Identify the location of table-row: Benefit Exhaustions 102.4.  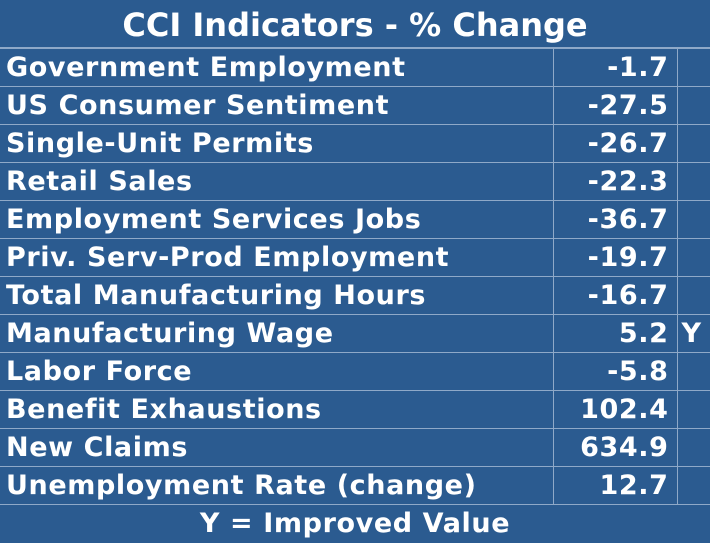
(355, 409).